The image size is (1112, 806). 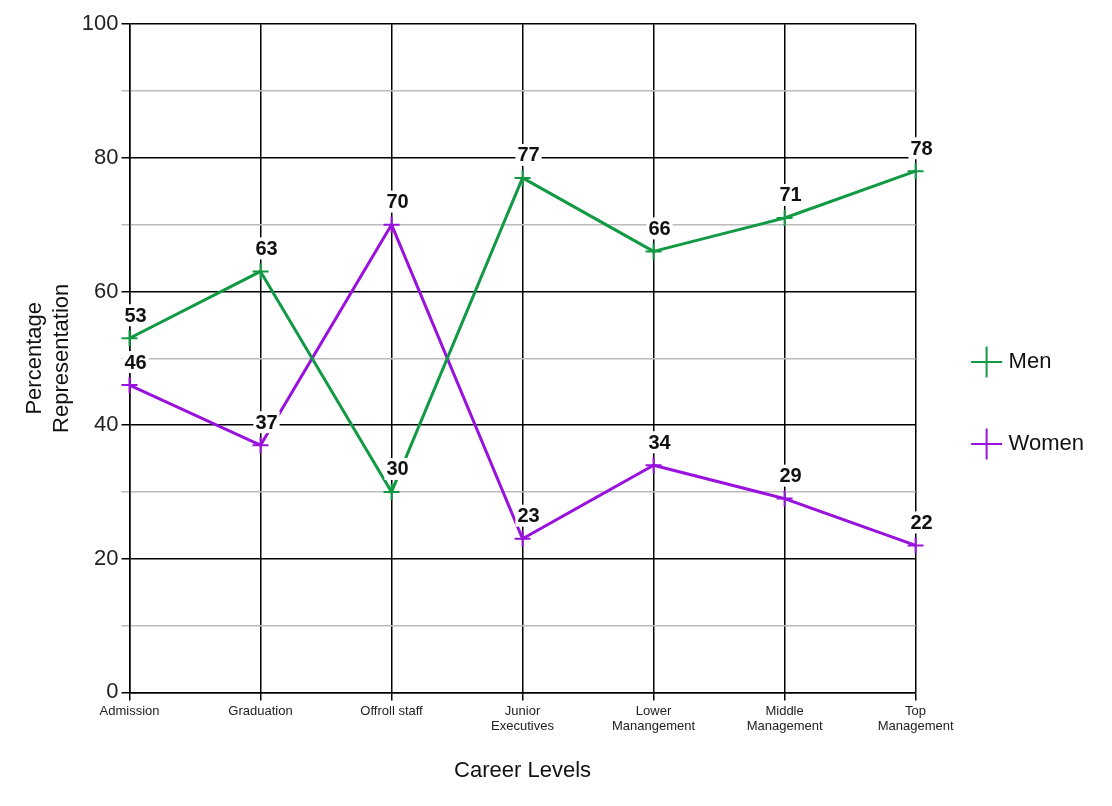 I want to click on x-tick-label: Top Management, so click(x=915, y=718).